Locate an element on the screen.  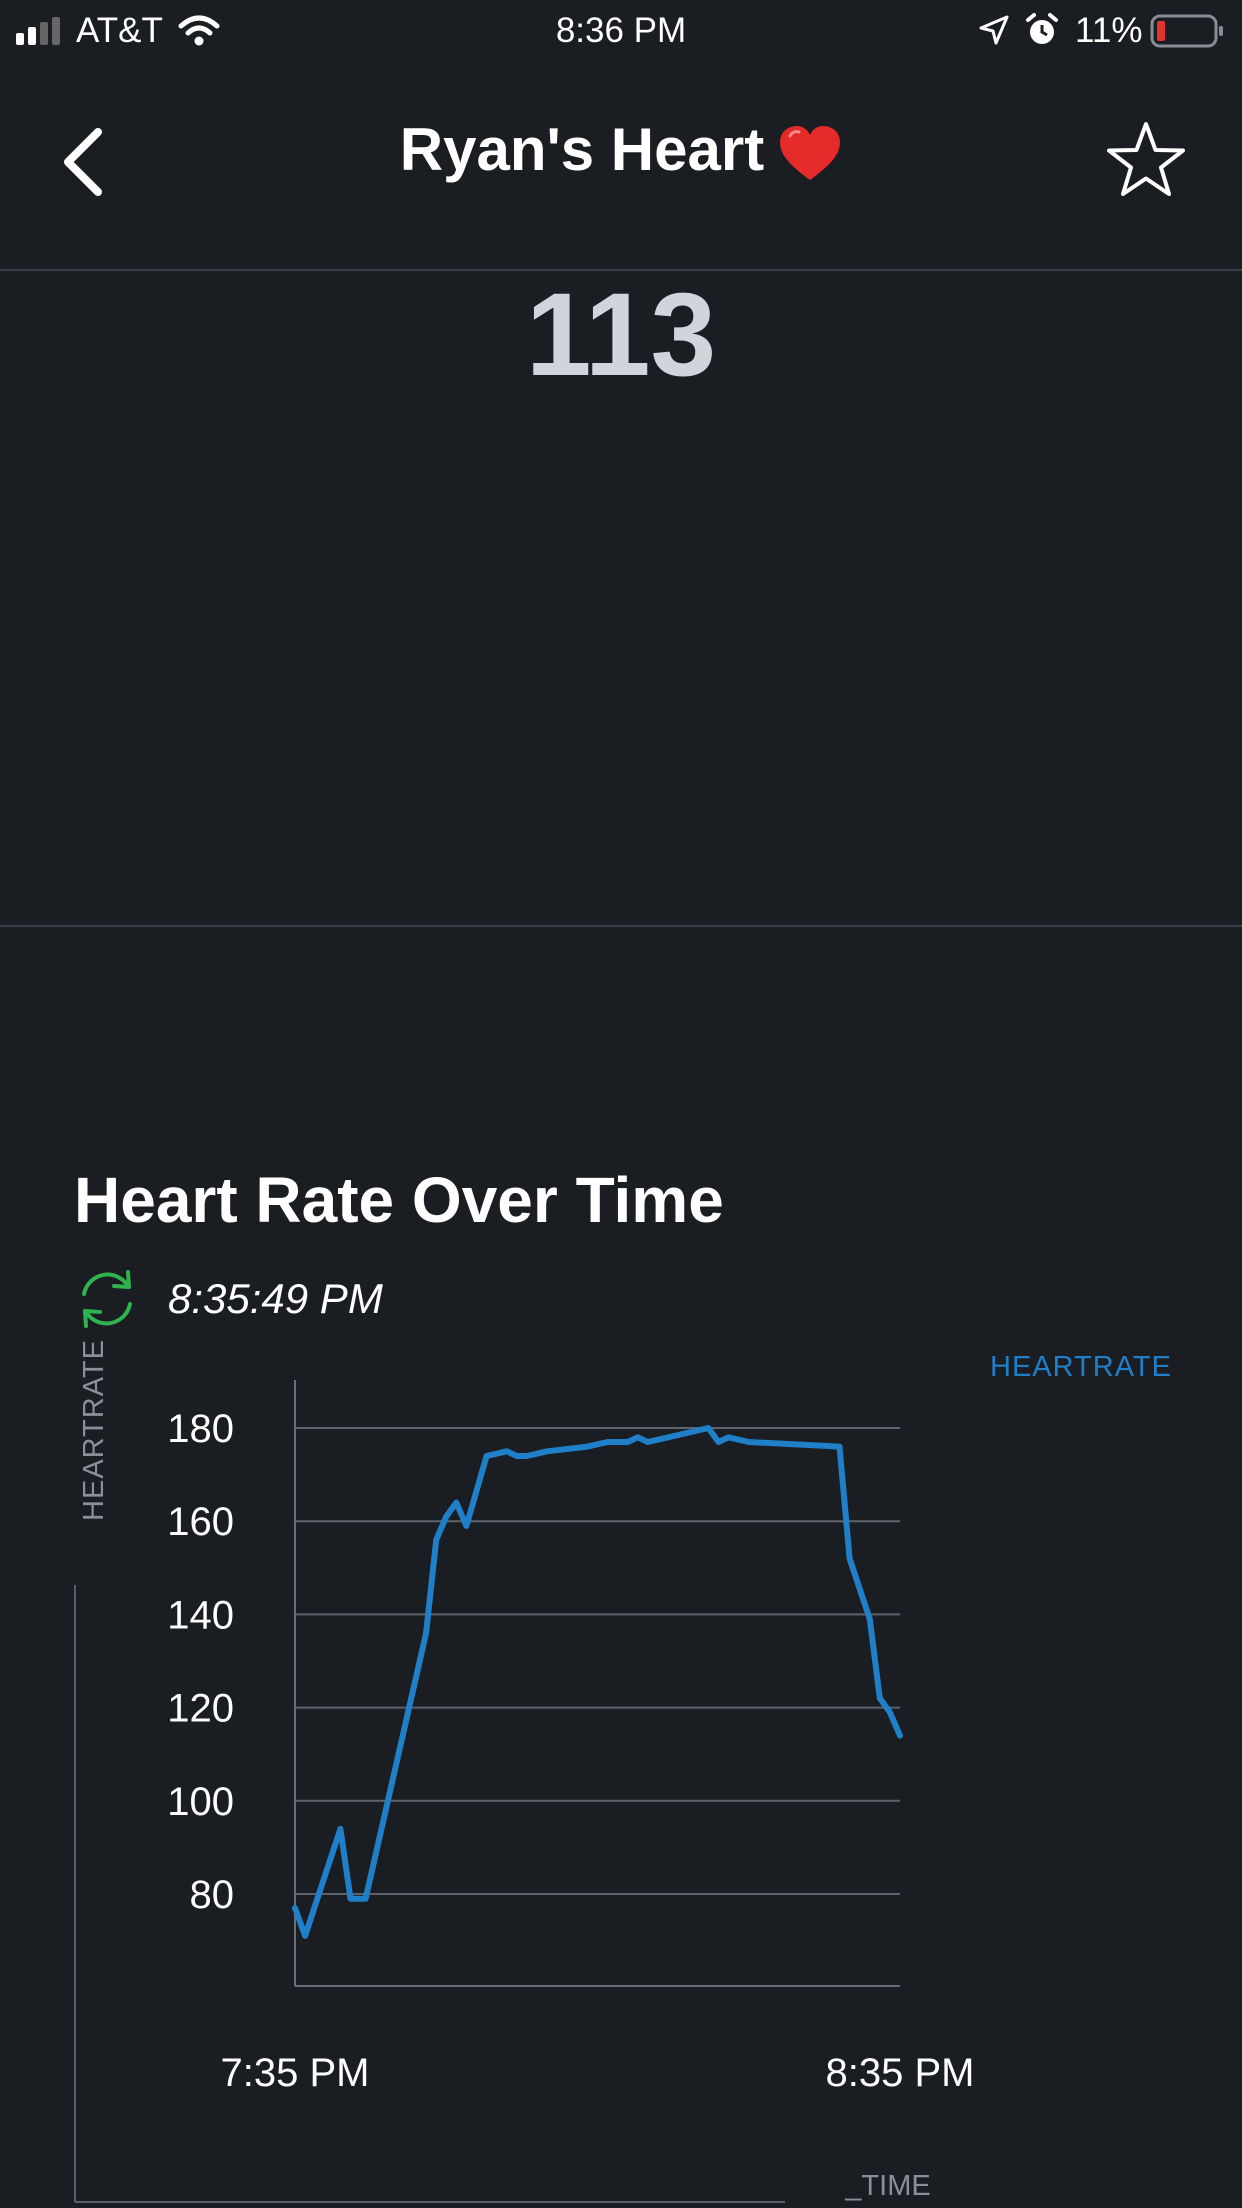
heartrate-line is located at coordinates (597, 1682).